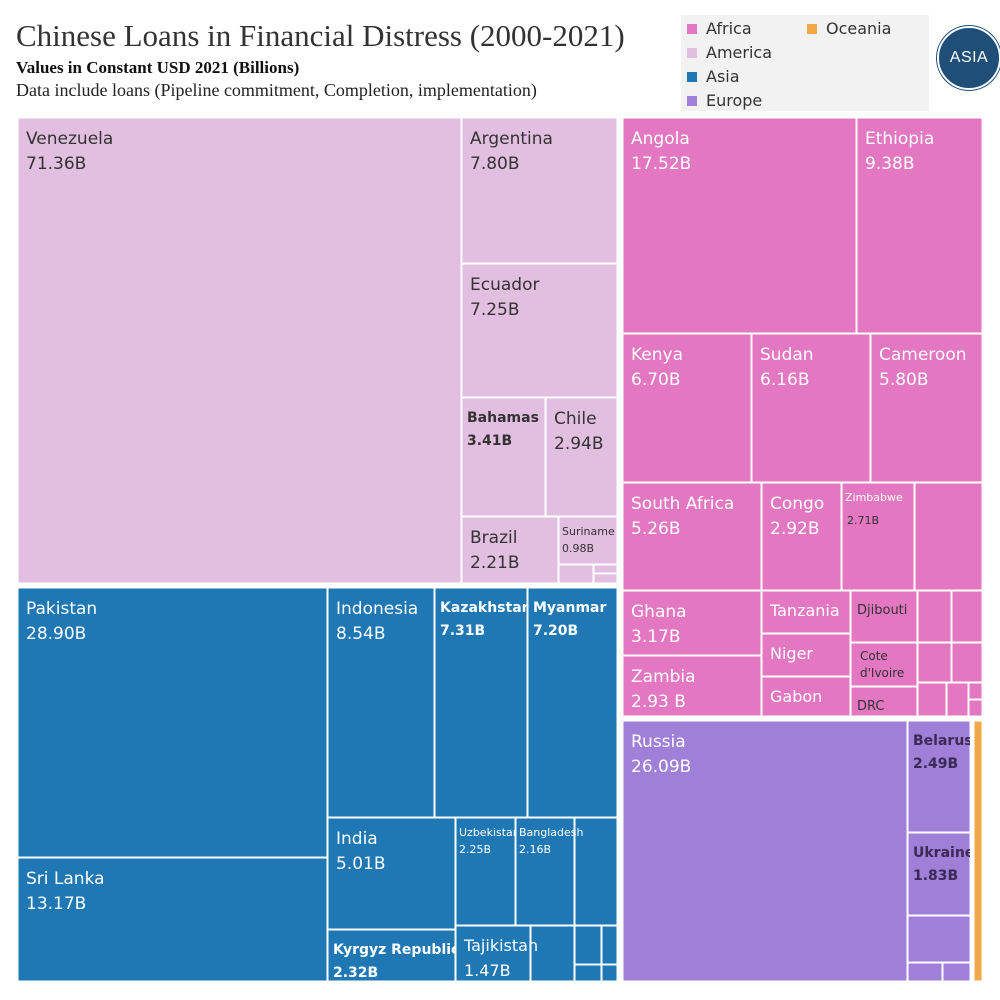 The height and width of the screenshot is (1000, 1000). What do you see at coordinates (723, 76) in the screenshot?
I see `legend-label-asia: Asia` at bounding box center [723, 76].